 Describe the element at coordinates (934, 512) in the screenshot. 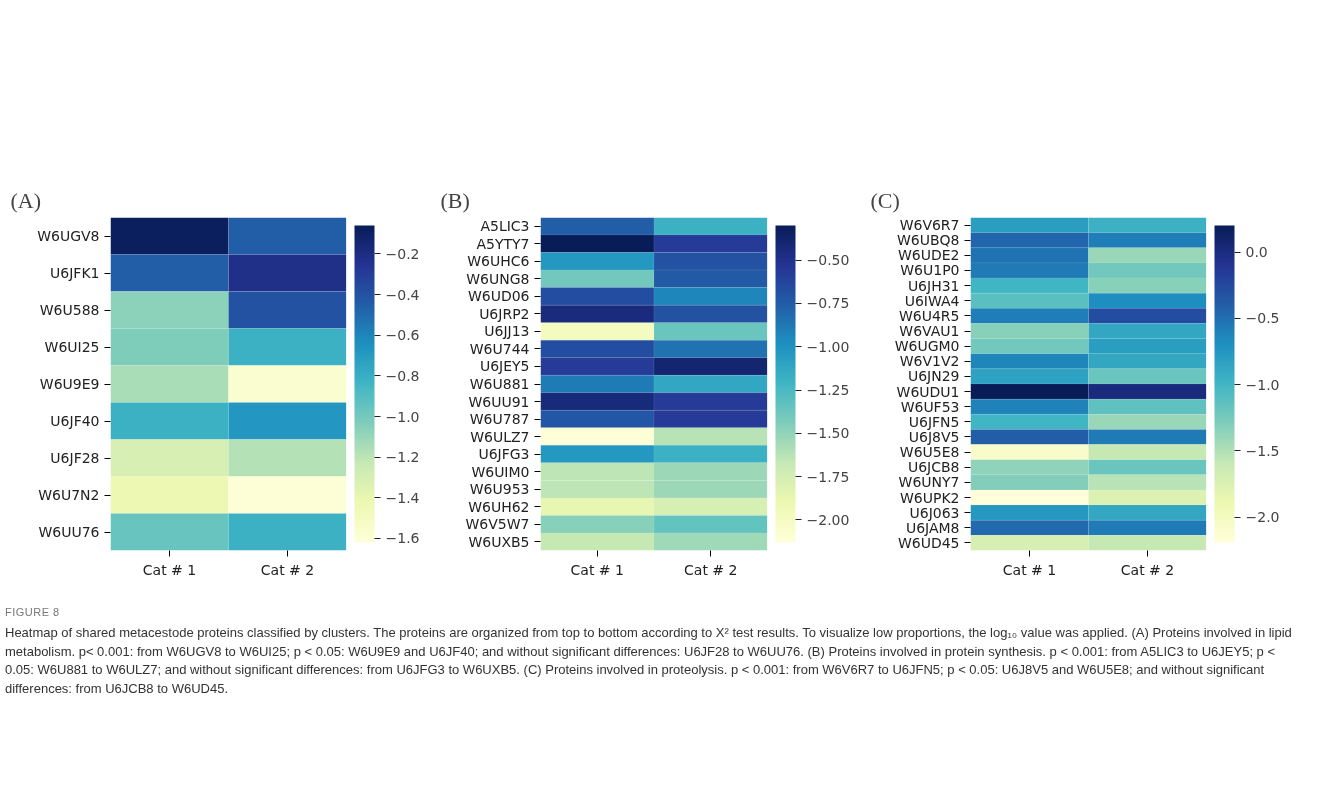

I see `y-tick-label: U6J063` at that location.